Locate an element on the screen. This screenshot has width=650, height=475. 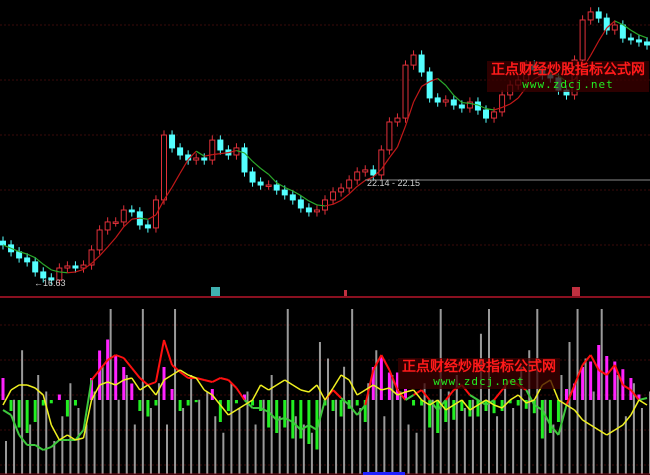
watermark-bottom: 正点财经炒股指标公式网 www.zdcj.net is located at coordinates (479, 373).